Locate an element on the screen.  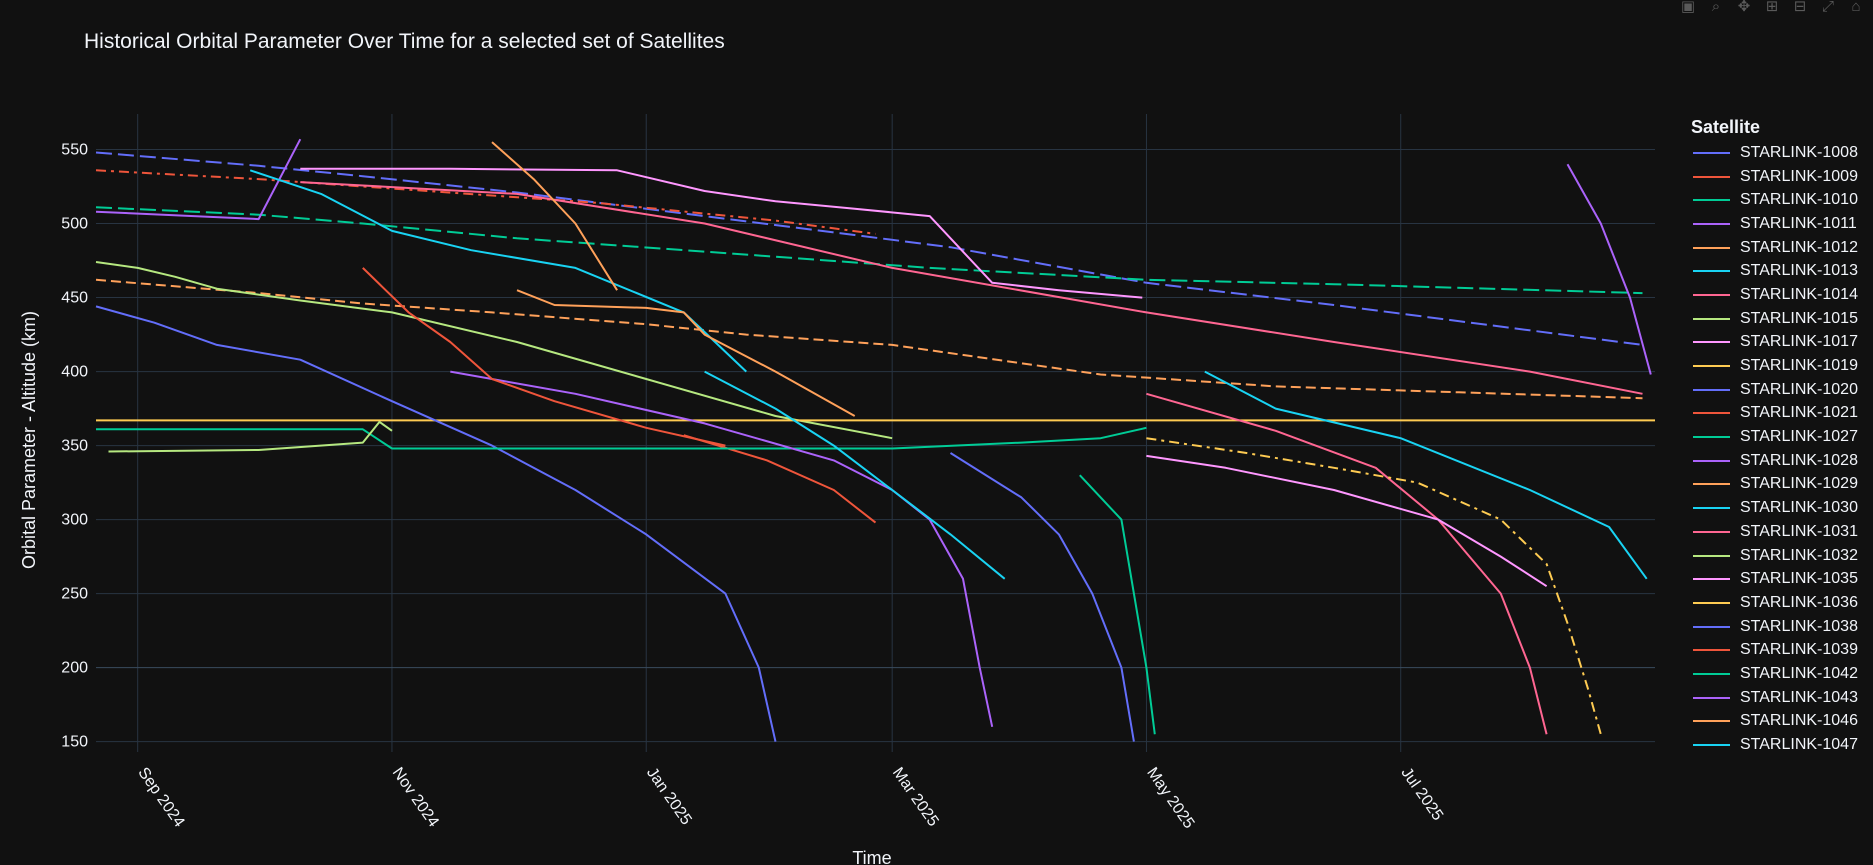
legend-item: STARLINK-1020 is located at coordinates (1774, 390).